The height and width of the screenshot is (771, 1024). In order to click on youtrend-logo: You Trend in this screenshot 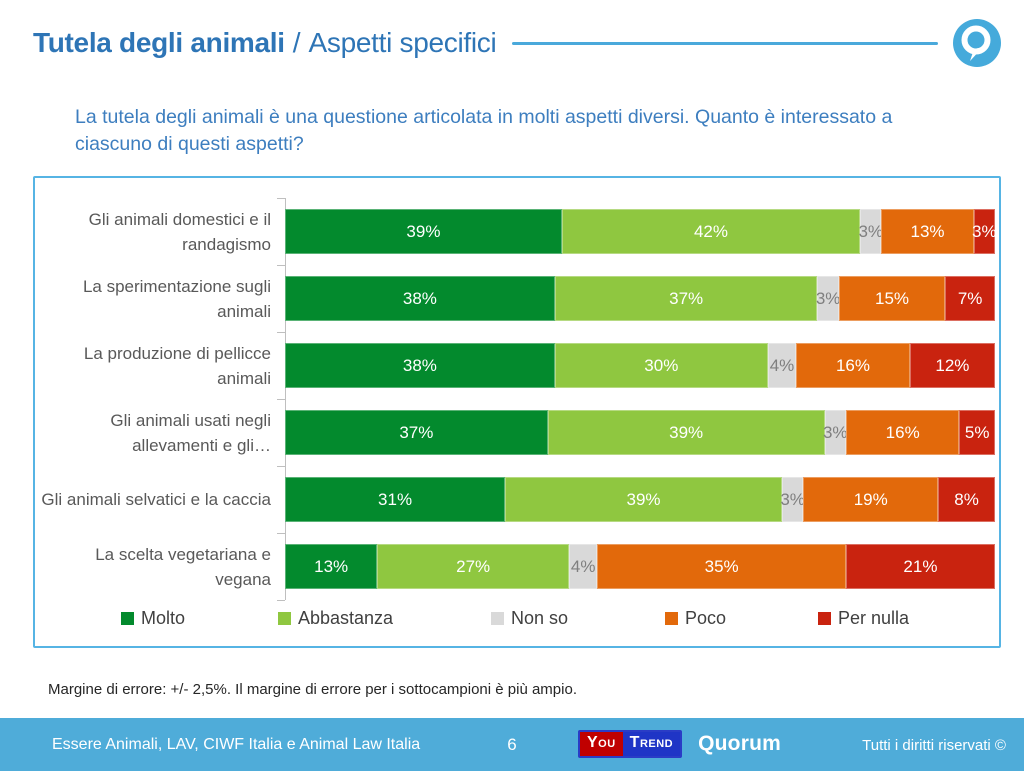, I will do `click(630, 744)`.